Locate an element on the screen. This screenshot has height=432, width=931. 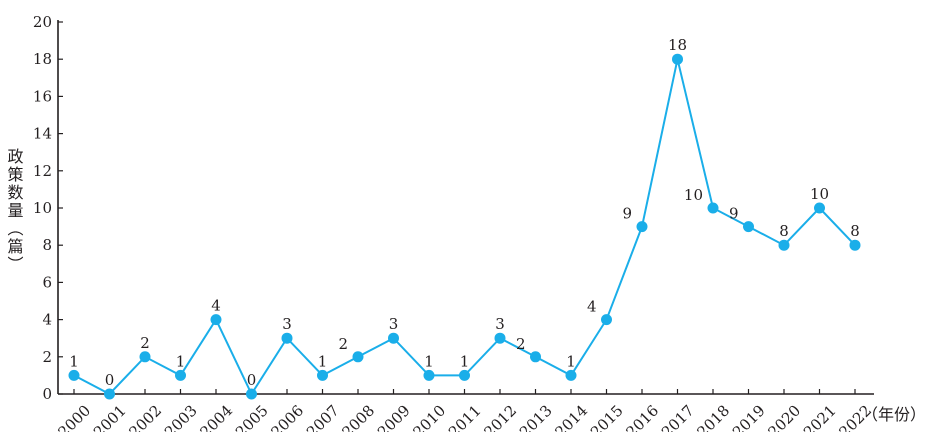
y-tick-label: 8 is located at coordinates (47, 245).